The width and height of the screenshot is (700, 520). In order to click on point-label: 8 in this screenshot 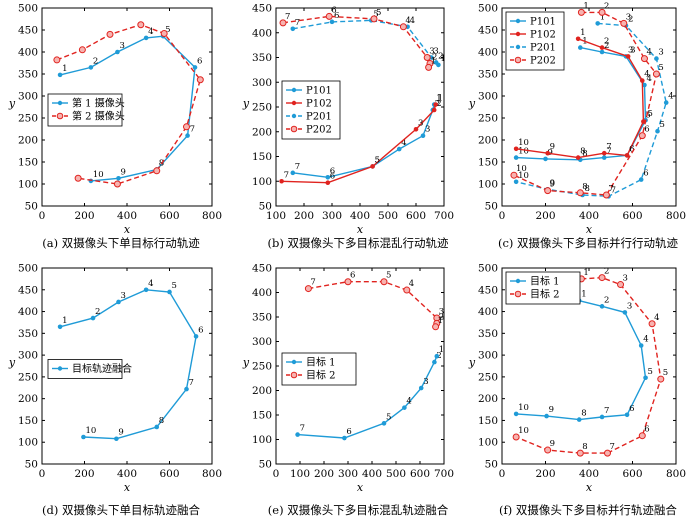, I will do `click(584, 154)`.